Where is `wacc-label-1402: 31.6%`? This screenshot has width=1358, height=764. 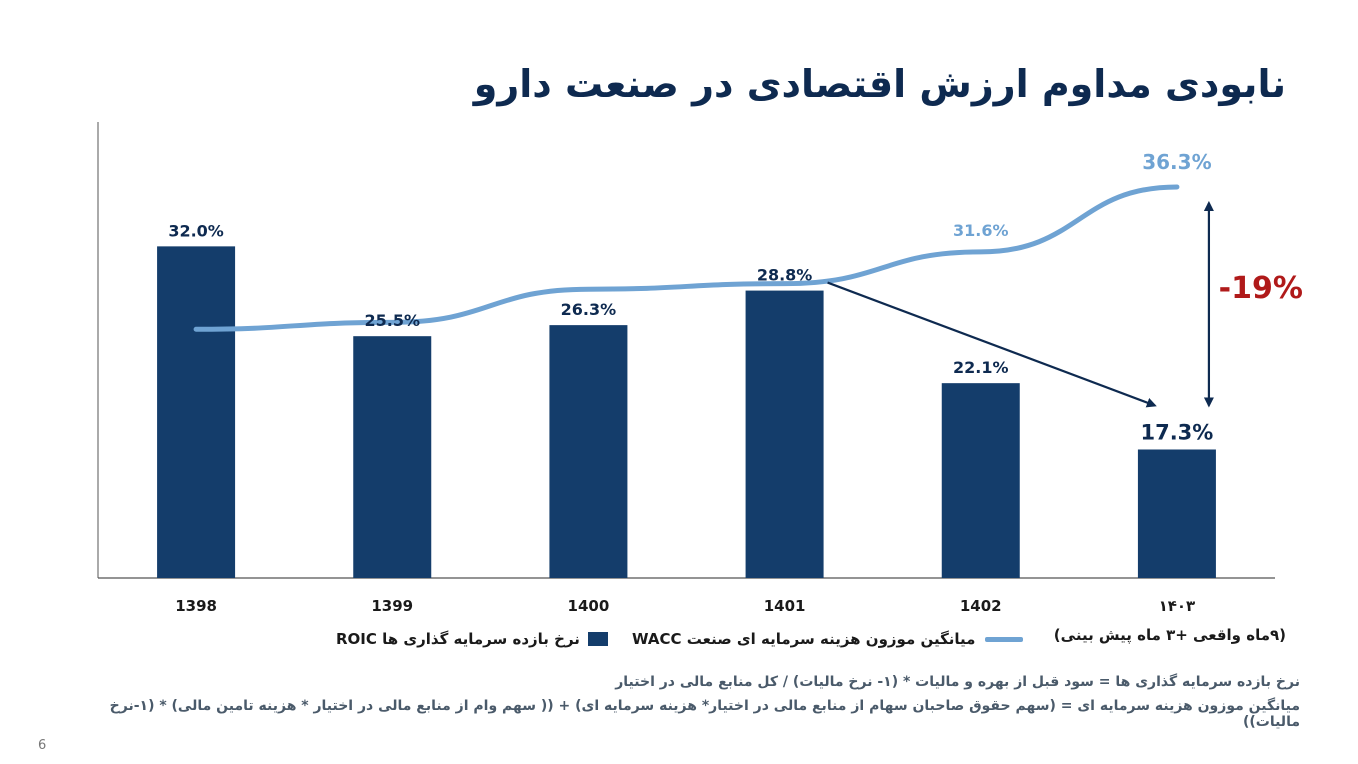
wacc-label-1402: 31.6% is located at coordinates (981, 230).